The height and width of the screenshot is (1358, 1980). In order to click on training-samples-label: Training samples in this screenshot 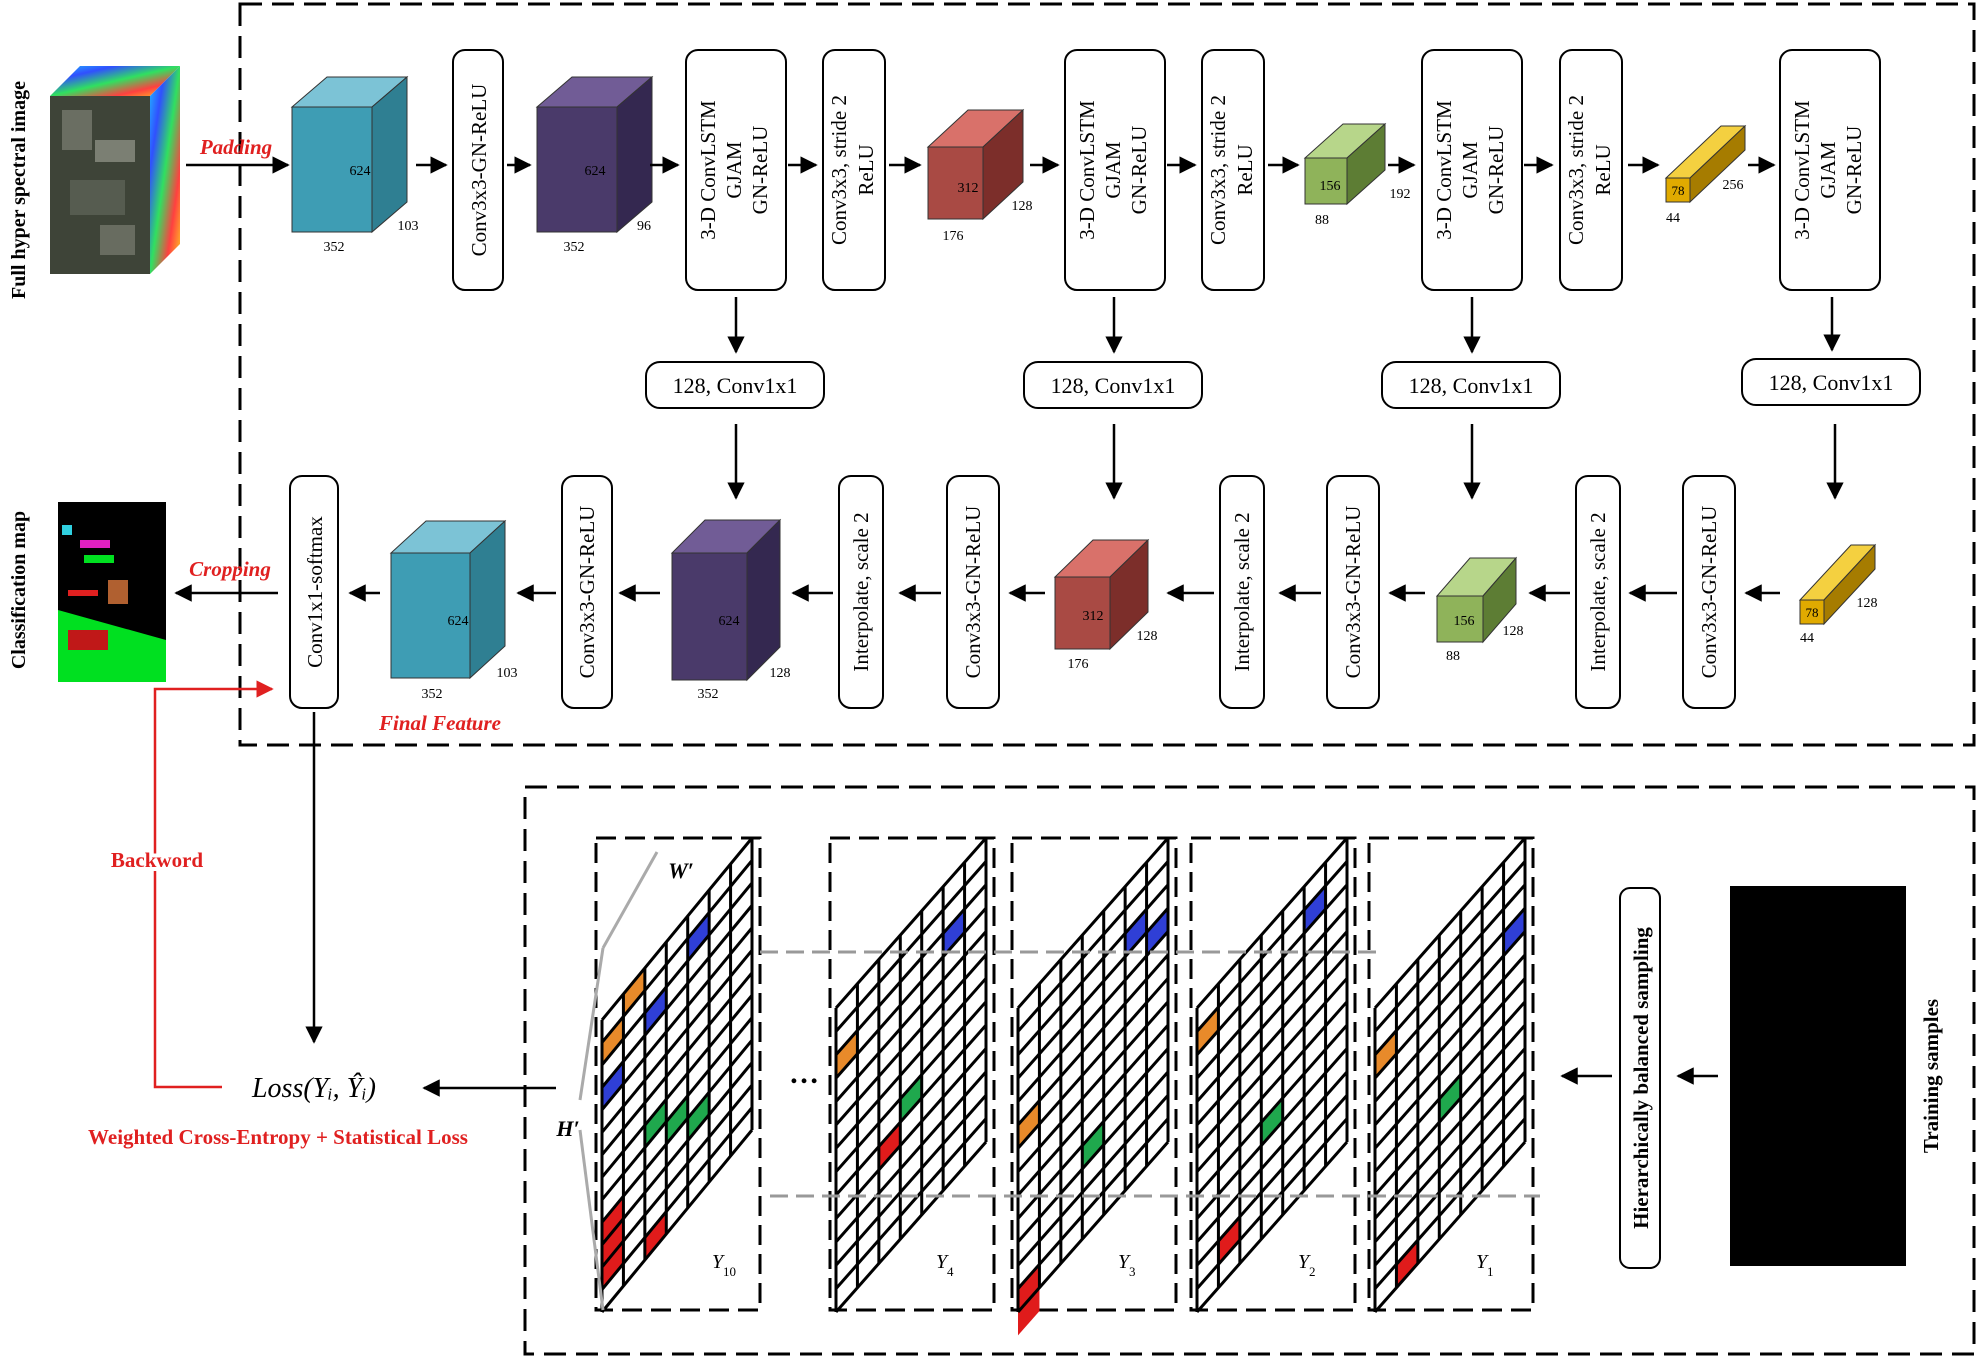, I will do `click(1931, 1076)`.